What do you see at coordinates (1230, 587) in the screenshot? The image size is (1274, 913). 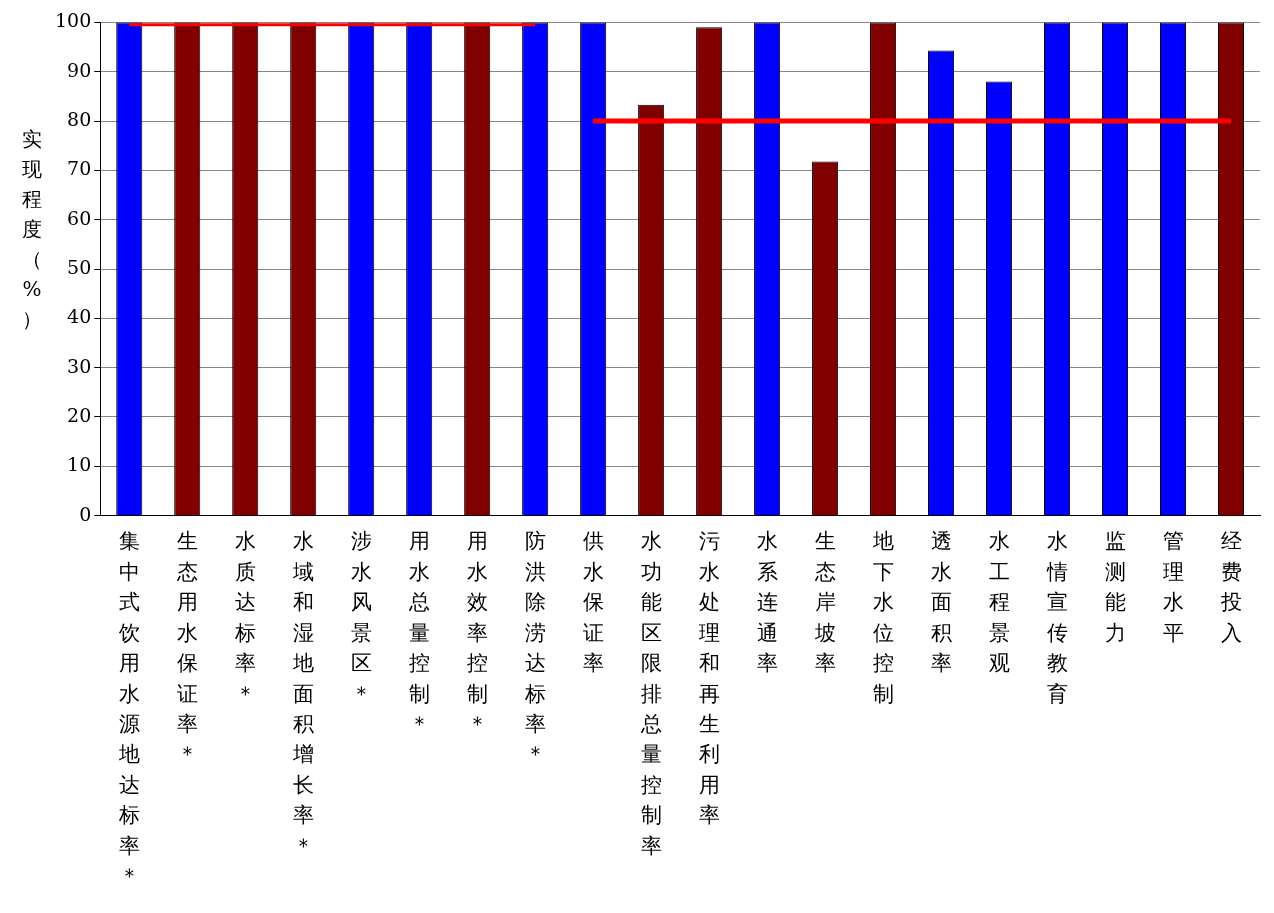 I see `x-tick-label: 经费投入` at bounding box center [1230, 587].